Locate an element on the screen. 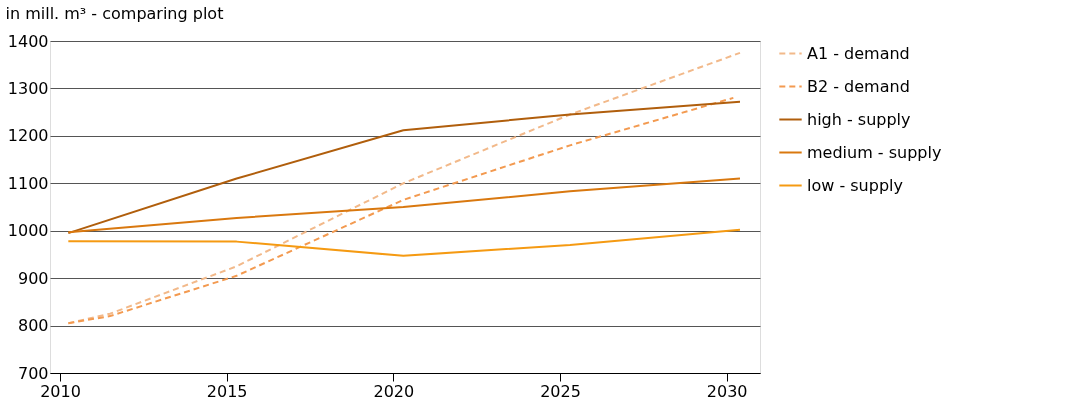 The height and width of the screenshot is (419, 1068). legend-label: high - supply is located at coordinates (859, 119).